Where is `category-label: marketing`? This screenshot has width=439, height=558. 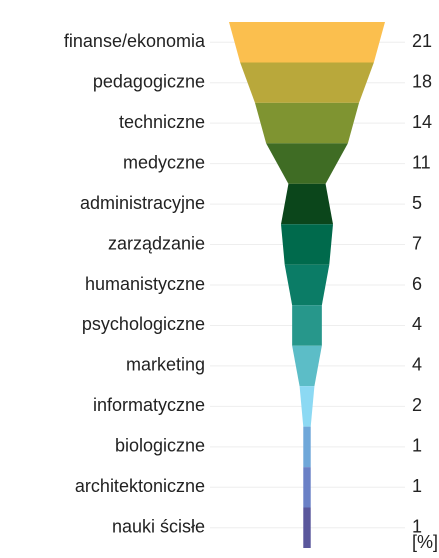 category-label: marketing is located at coordinates (165, 365).